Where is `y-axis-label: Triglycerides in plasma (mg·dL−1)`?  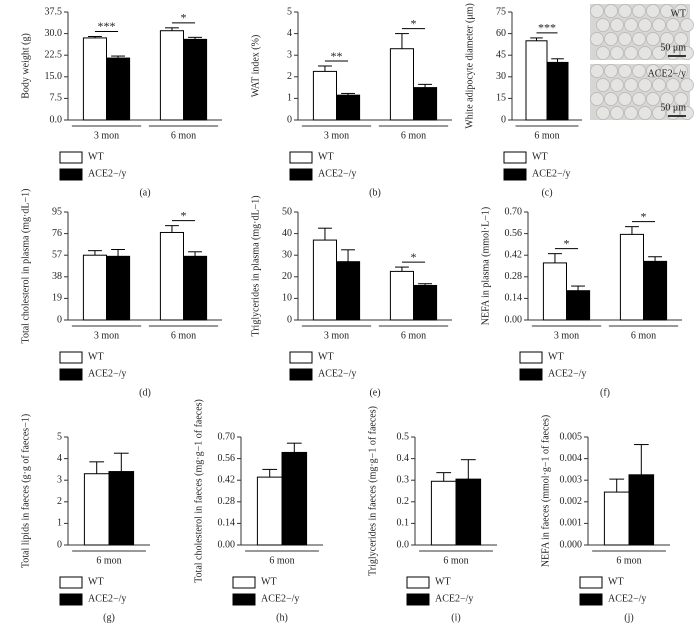 y-axis-label: Triglycerides in plasma (mg·dL−1) is located at coordinates (255, 265).